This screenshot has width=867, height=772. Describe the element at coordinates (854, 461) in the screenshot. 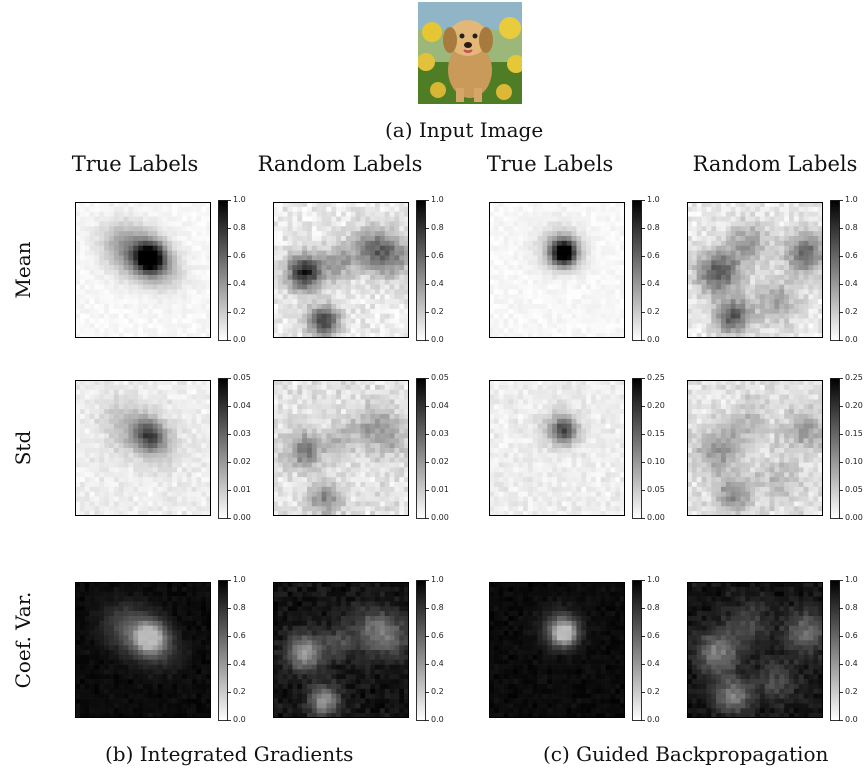

I see `colorbar-tick-label: 0.10` at that location.